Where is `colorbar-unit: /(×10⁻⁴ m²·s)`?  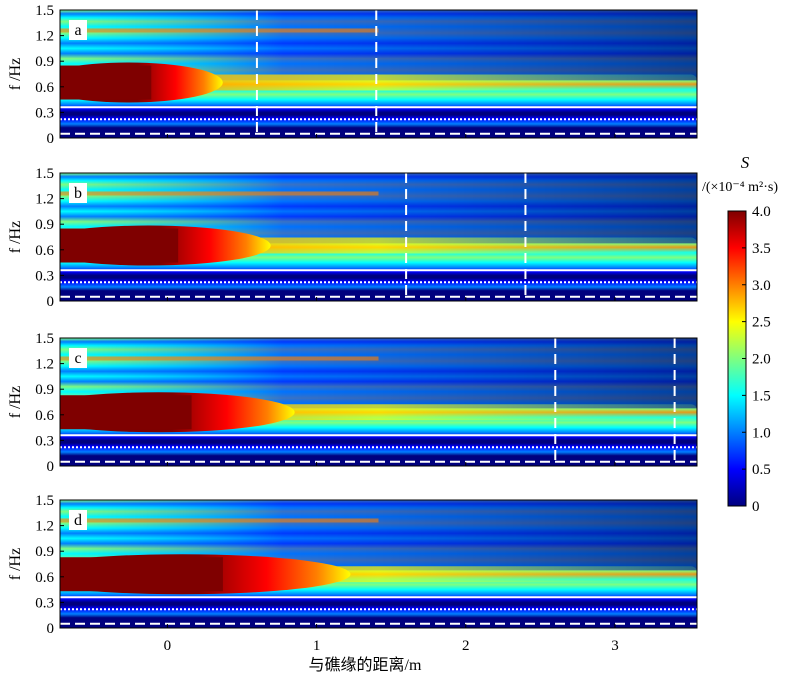 colorbar-unit: /(×10⁻⁴ m²·s) is located at coordinates (740, 187).